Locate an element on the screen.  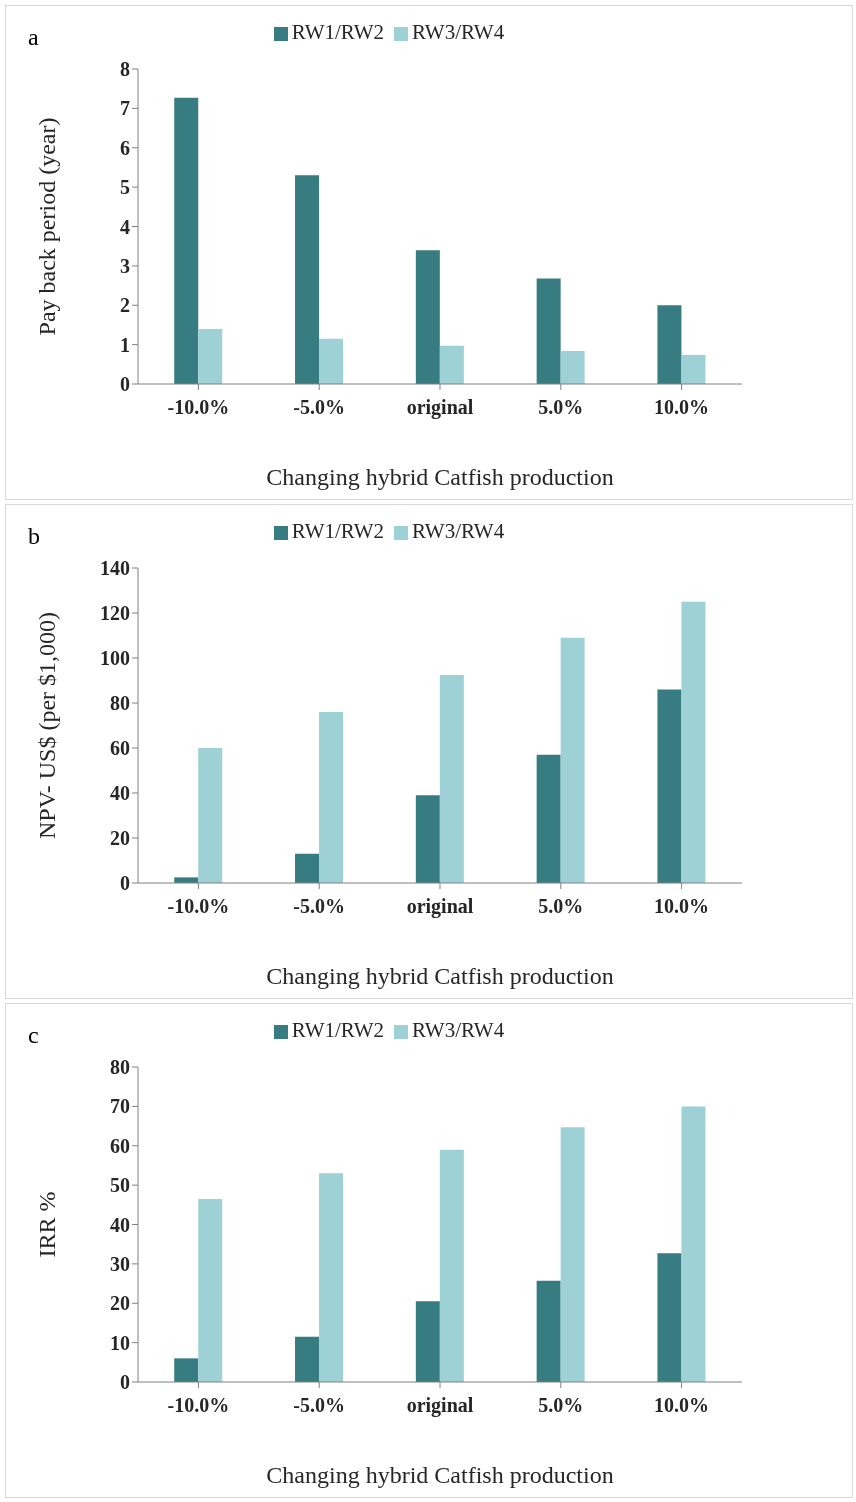
y-tick-label: 4 is located at coordinates (125, 226).